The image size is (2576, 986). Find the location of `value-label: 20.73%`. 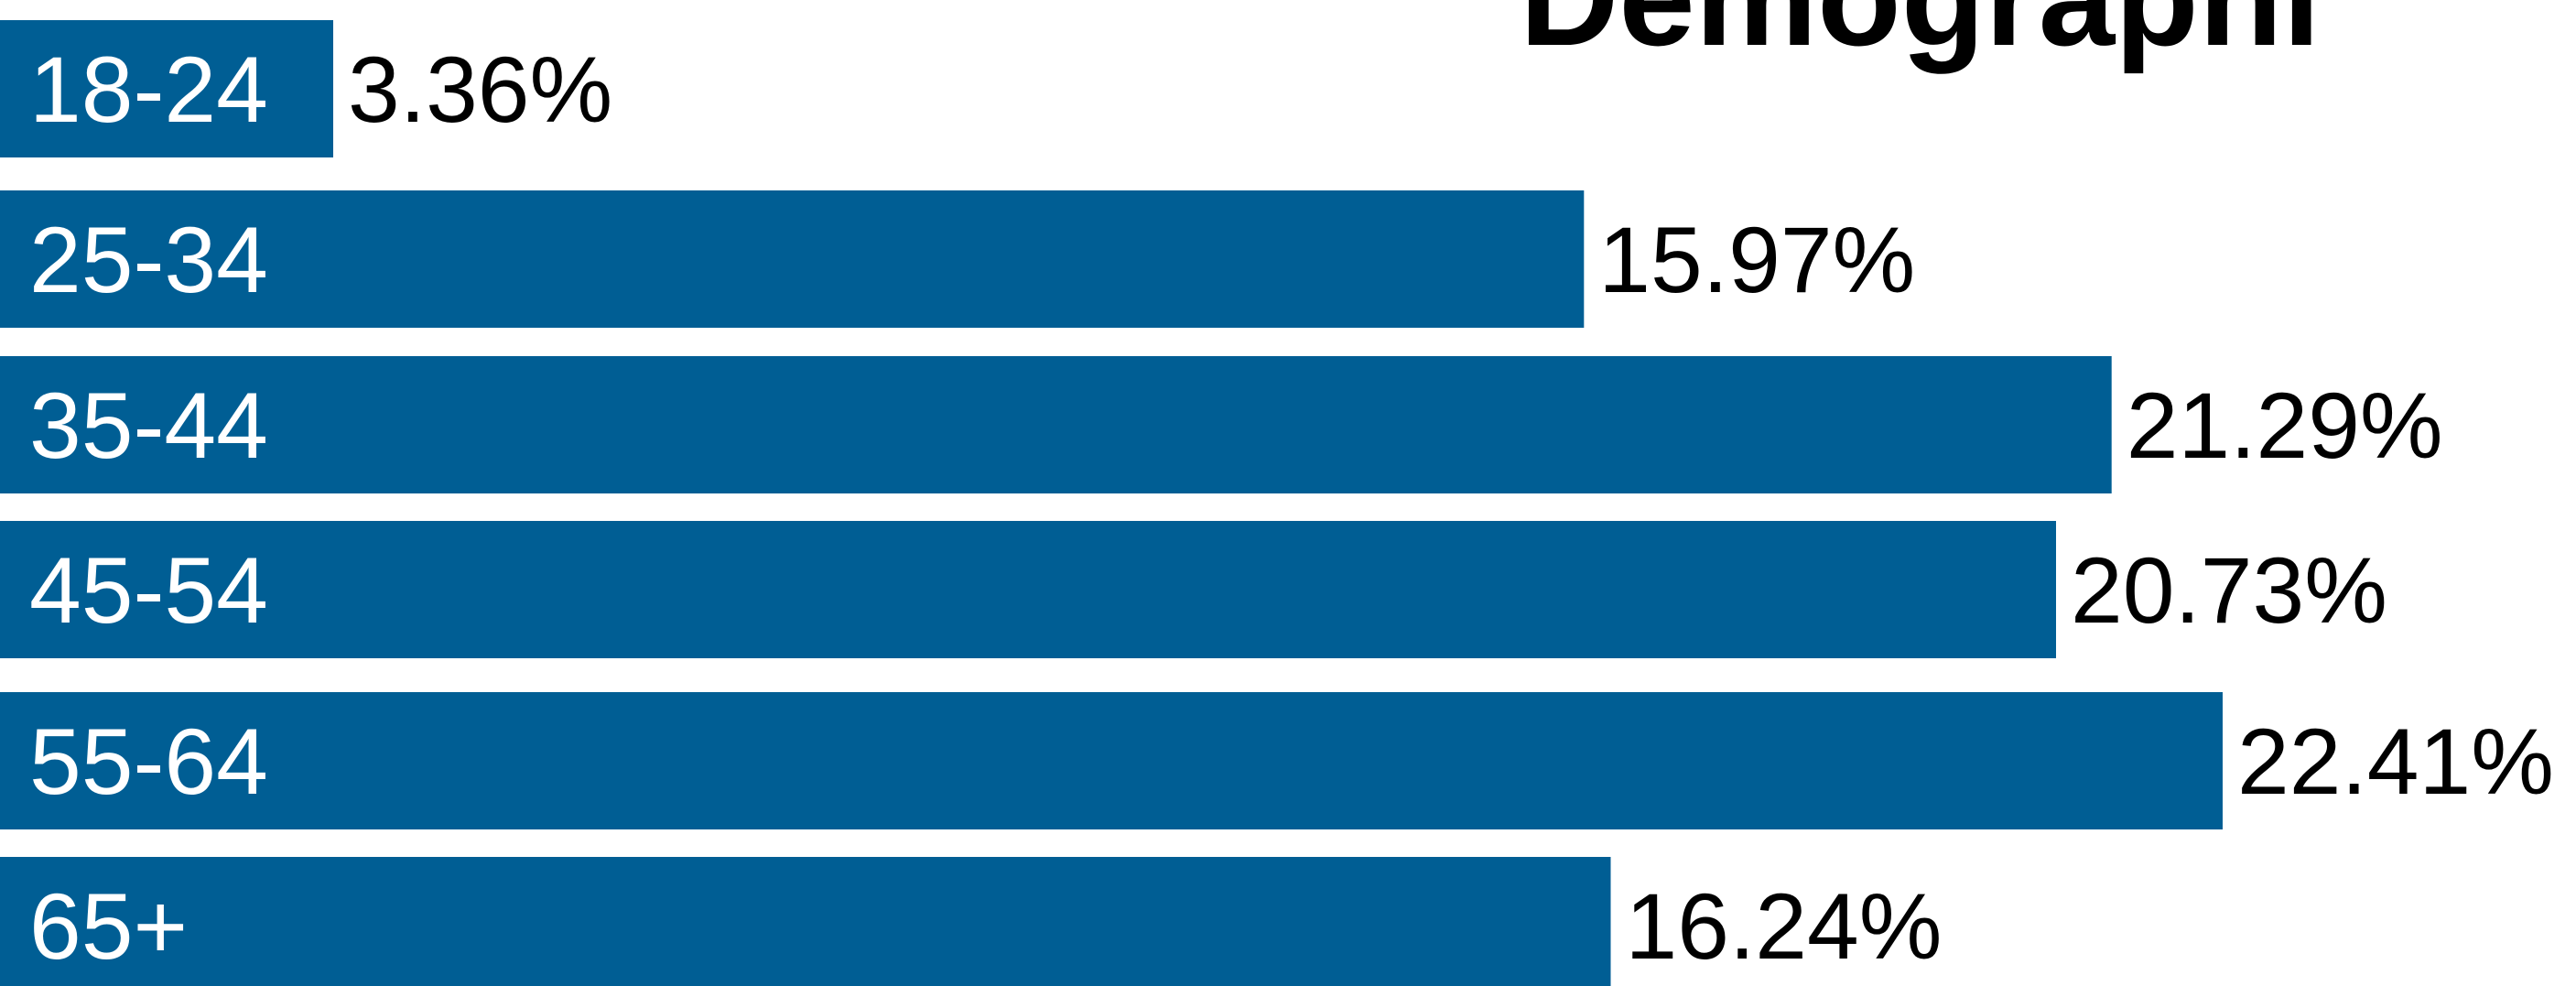

value-label: 20.73% is located at coordinates (2229, 590).